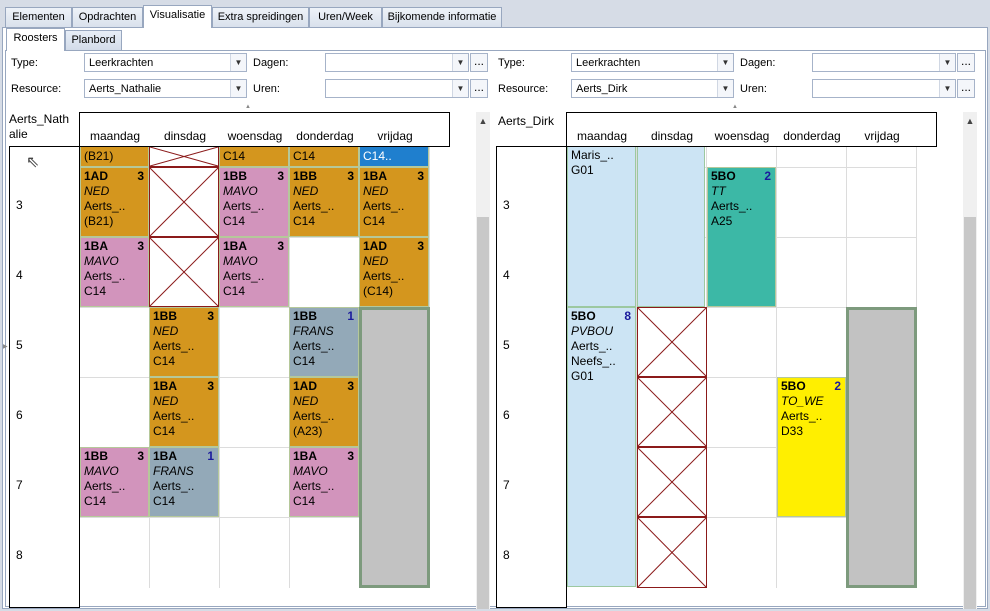 The image size is (990, 611). What do you see at coordinates (884, 62) in the screenshot?
I see `right-dagen-select: ▼` at bounding box center [884, 62].